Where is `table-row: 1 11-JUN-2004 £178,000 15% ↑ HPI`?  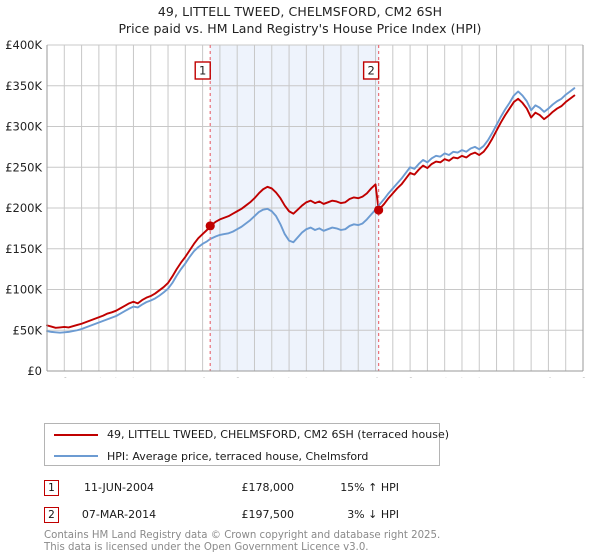
table-row: 1 11-JUN-2004 £178,000 15% ↑ HPI is located at coordinates (254, 487).